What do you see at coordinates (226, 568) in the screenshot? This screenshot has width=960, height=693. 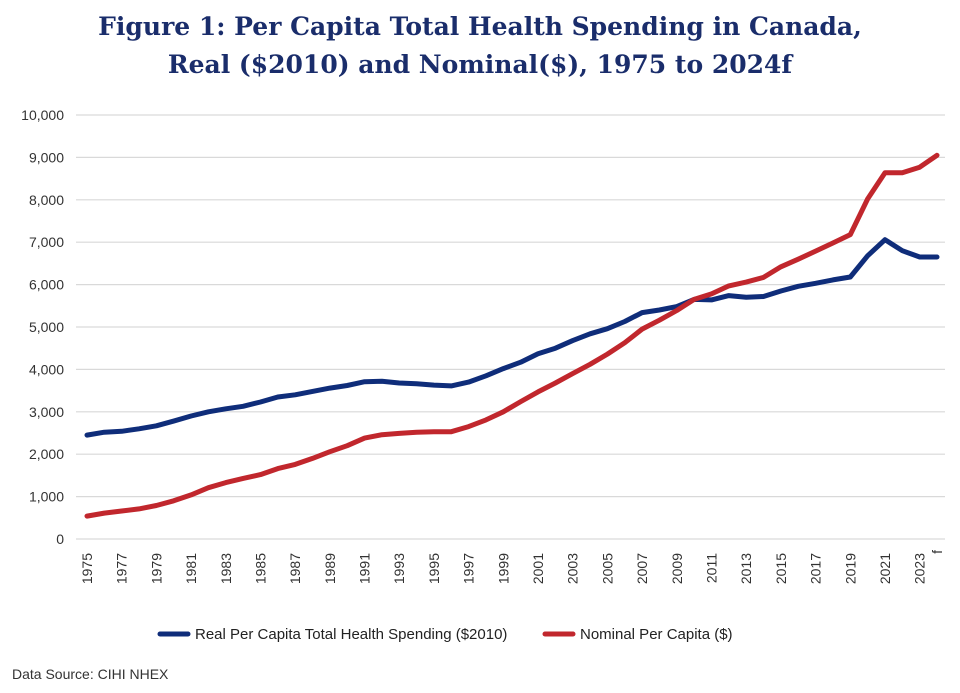 I see `x-tick-label: 1983` at bounding box center [226, 568].